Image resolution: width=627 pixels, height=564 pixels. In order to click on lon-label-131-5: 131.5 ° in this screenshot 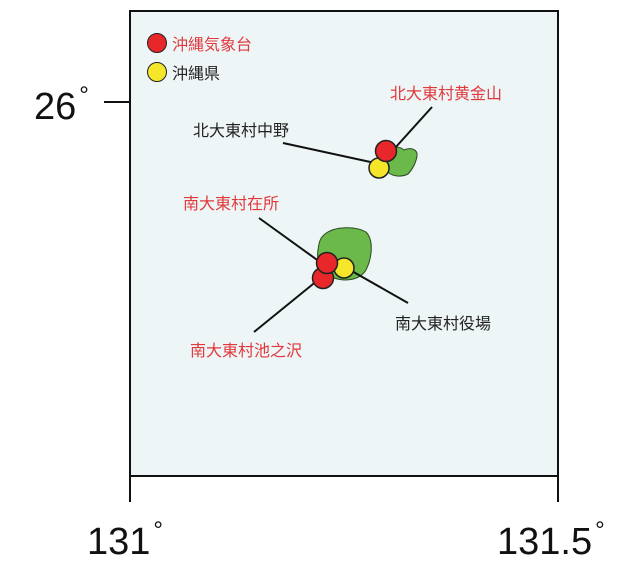, I will do `click(551, 540)`.